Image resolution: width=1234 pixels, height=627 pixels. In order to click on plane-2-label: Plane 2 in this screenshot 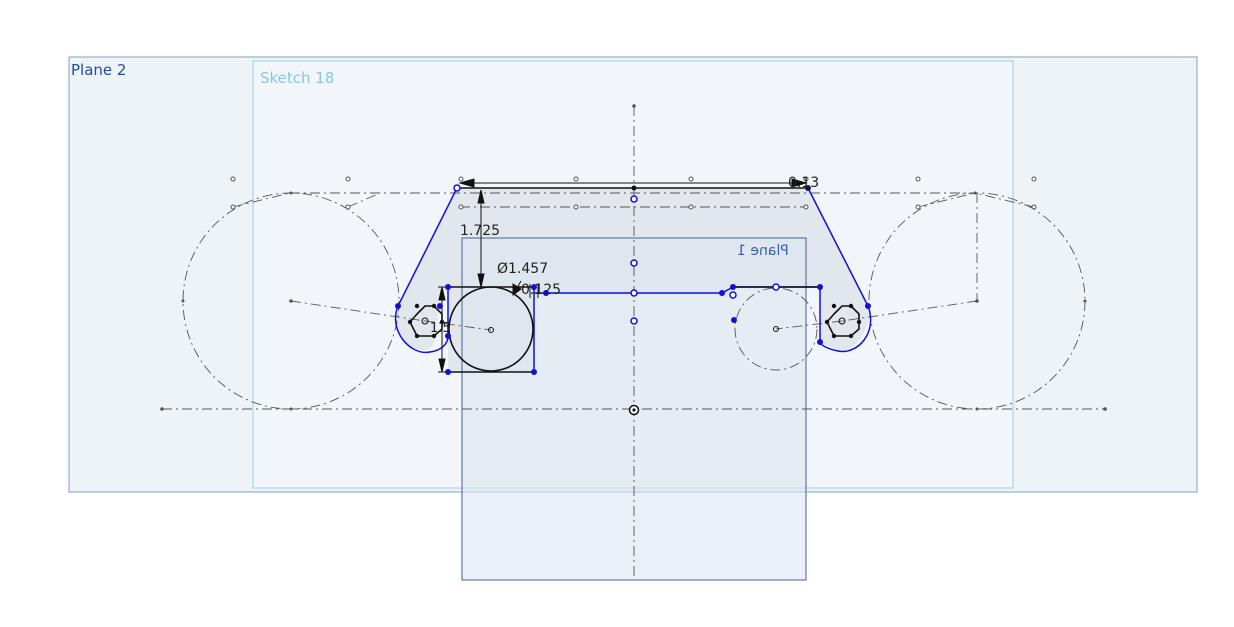, I will do `click(99, 70)`.